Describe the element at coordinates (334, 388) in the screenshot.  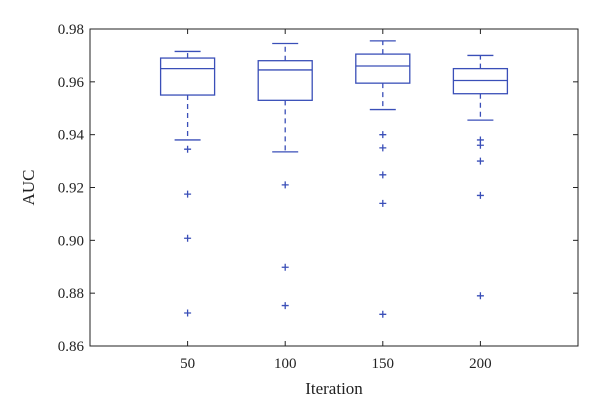
I see `x-axis-label: Iteration` at that location.